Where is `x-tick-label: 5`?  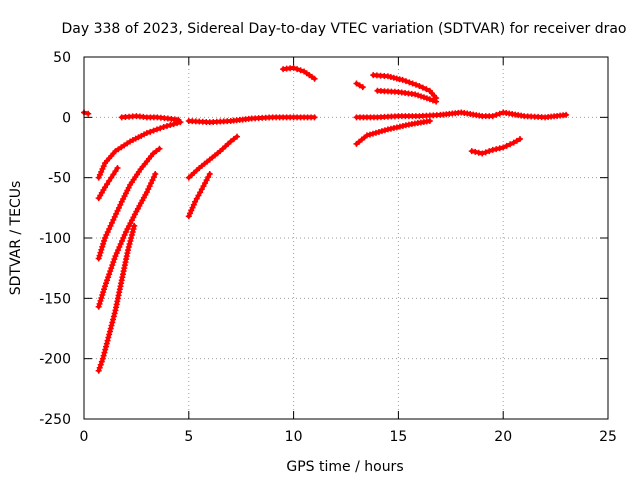
x-tick-label: 5 is located at coordinates (188, 437).